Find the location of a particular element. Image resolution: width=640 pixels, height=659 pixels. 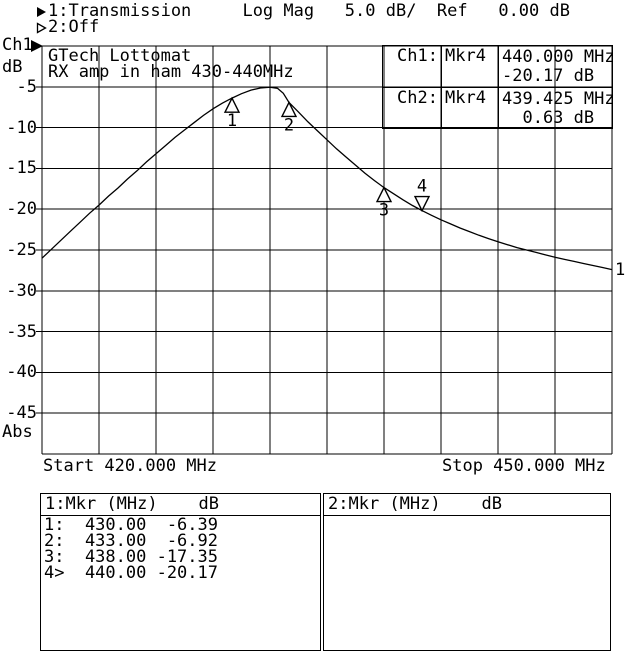

marker-table-2-divider is located at coordinates (467, 515).